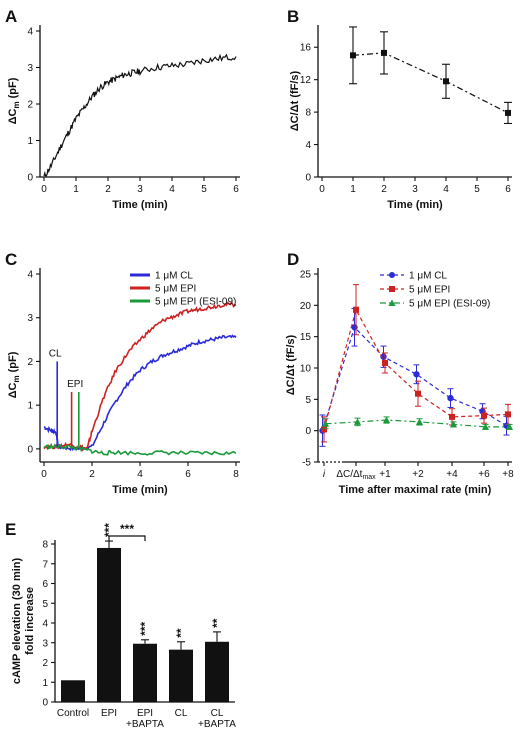  I want to click on panel-a-ytick-label: 2, so click(30, 105).